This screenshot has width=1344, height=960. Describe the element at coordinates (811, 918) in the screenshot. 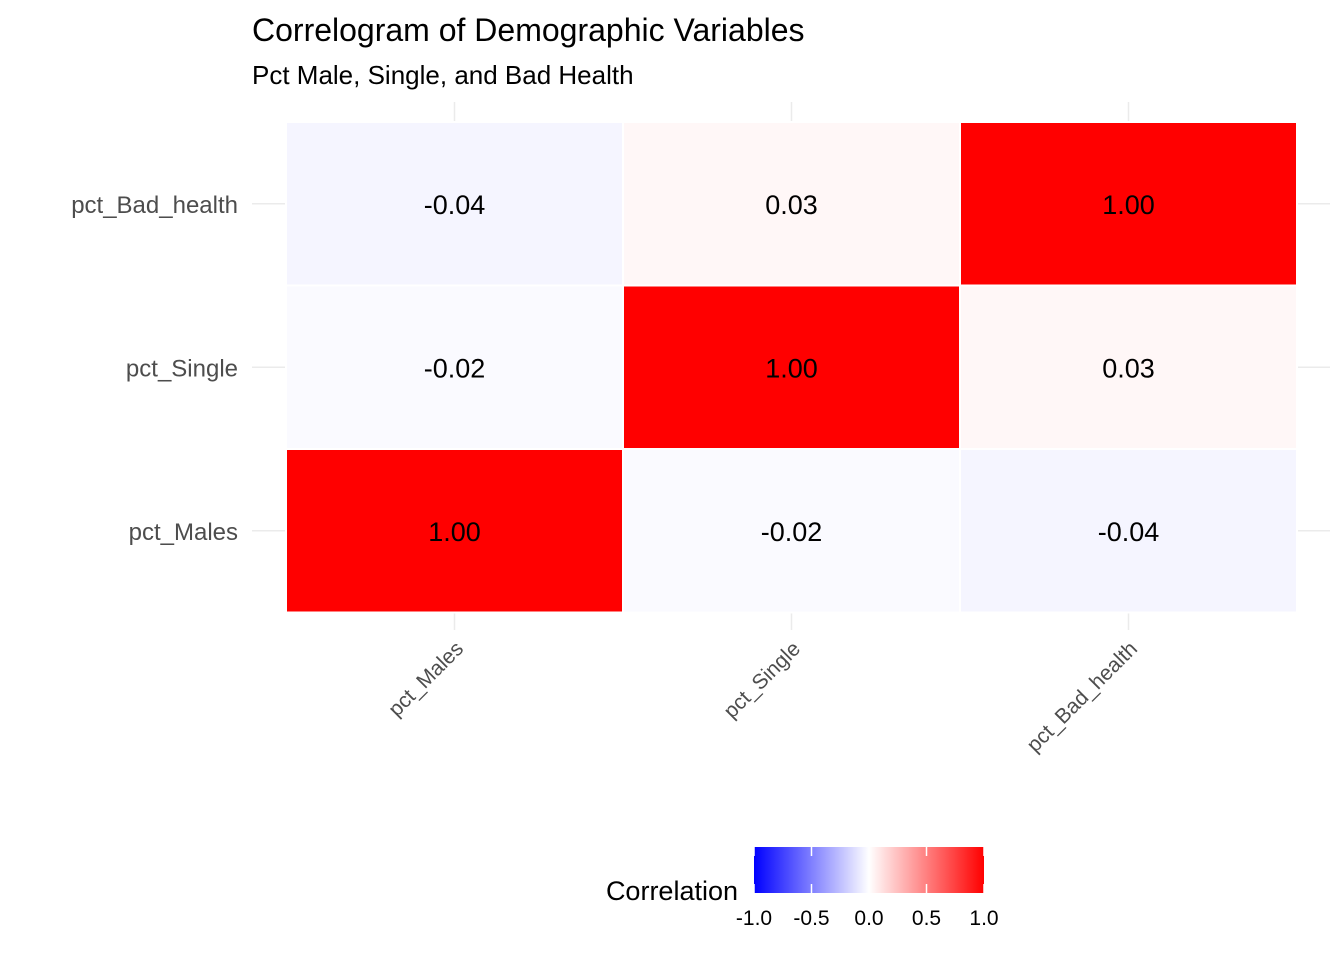

I see `legend-tick-label: -0.5` at that location.